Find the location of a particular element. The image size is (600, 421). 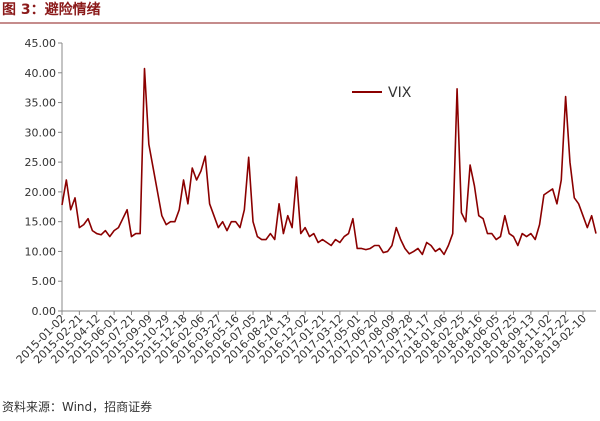

y-tick-label: 25.00 is located at coordinates (41, 162).